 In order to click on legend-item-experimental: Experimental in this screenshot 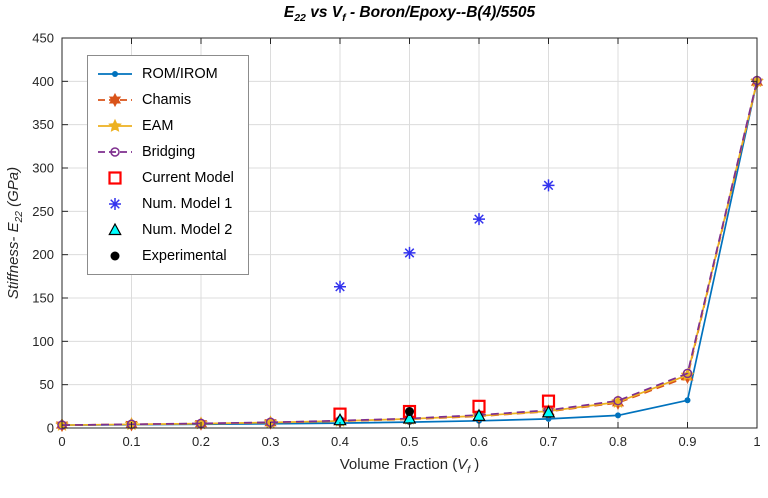, I will do `click(165, 256)`.